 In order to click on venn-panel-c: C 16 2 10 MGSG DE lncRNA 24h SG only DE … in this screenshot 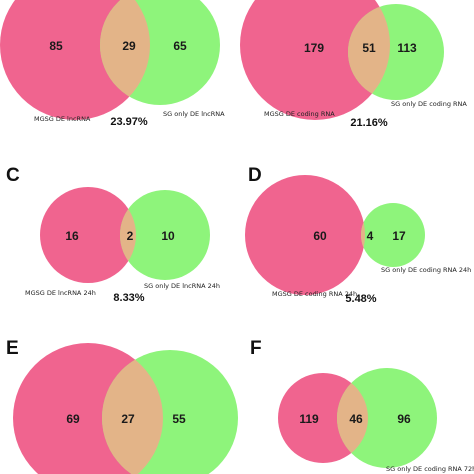, I will do `click(113, 234)`.